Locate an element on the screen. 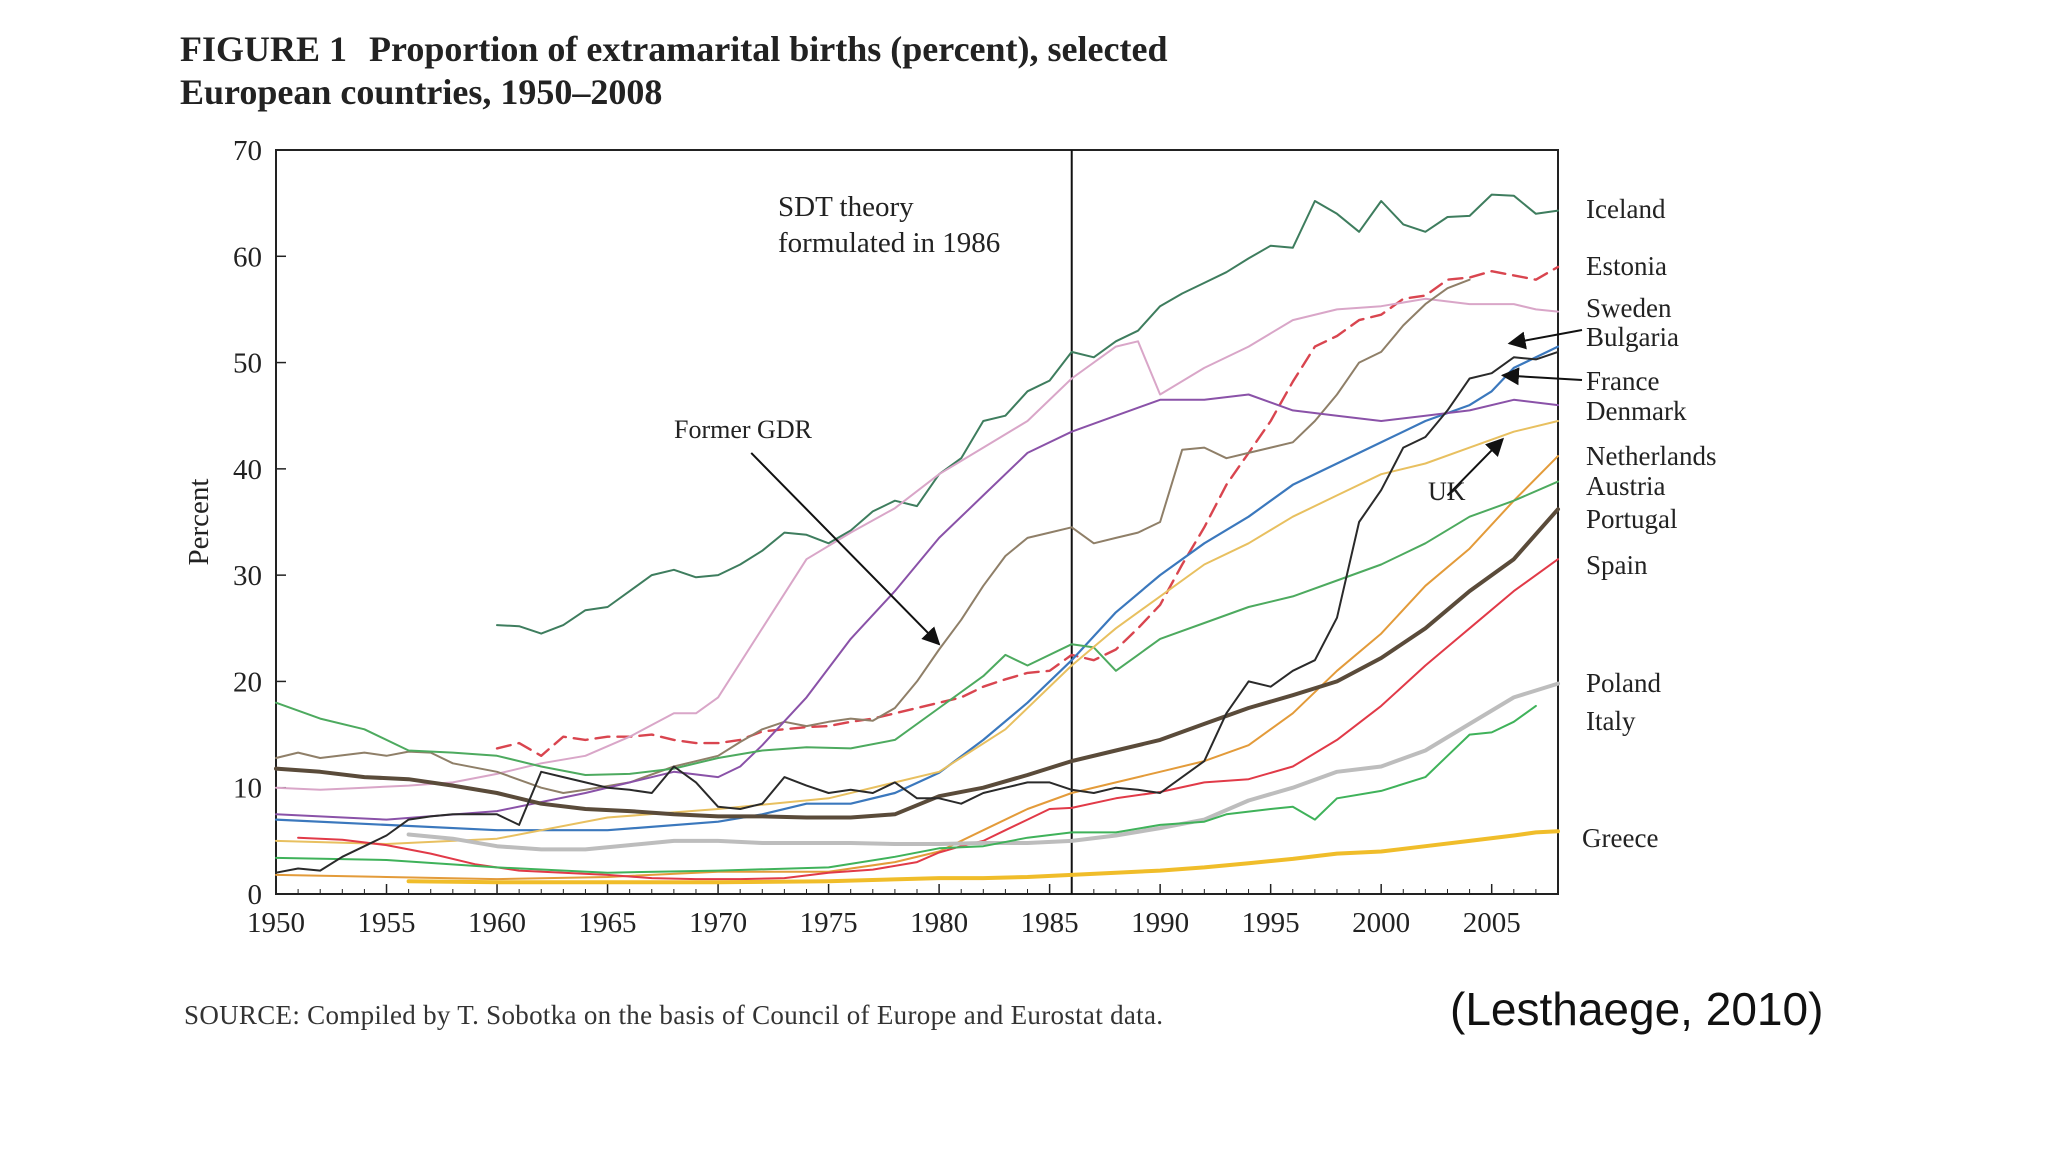  legend-label-netherlands: Netherlands is located at coordinates (1651, 456).